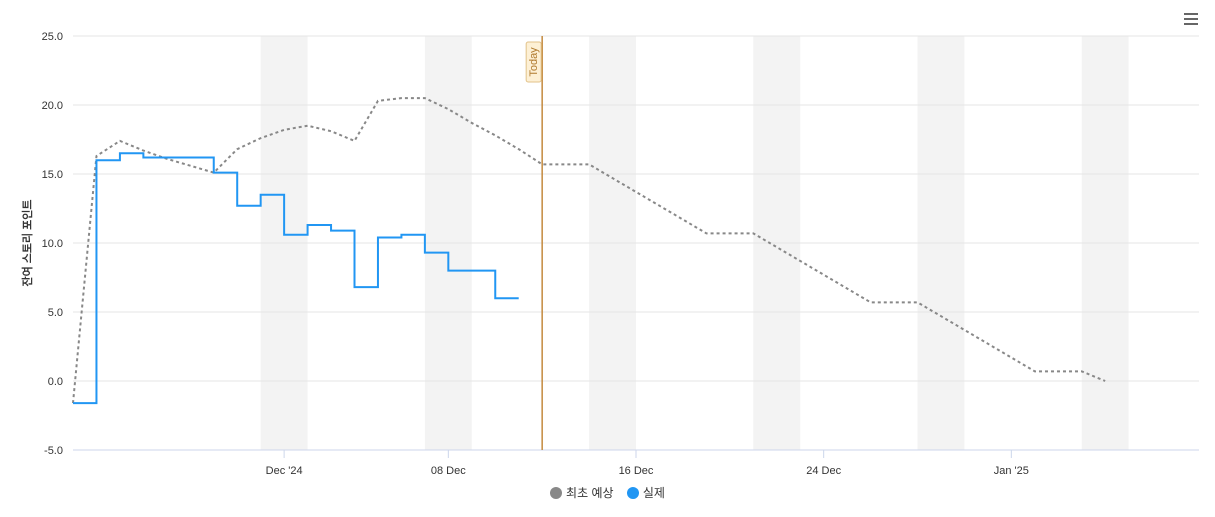  I want to click on legend: 최초 예상 실제, so click(607, 493).